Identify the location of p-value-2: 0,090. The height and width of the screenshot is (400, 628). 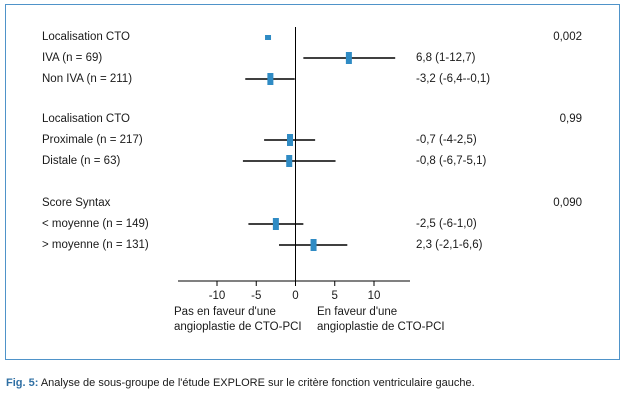
(567, 203).